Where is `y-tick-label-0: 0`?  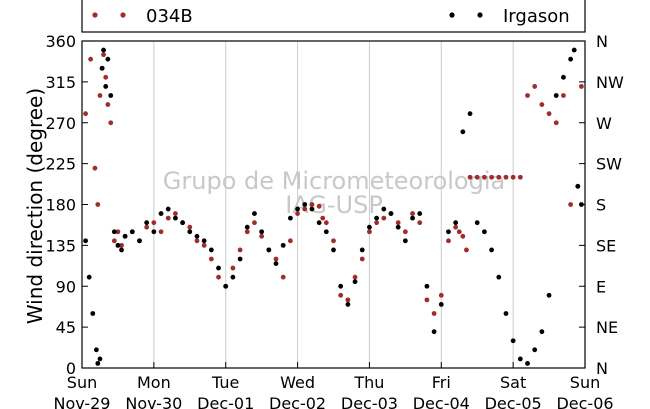 y-tick-label-0: 0 is located at coordinates (71, 368).